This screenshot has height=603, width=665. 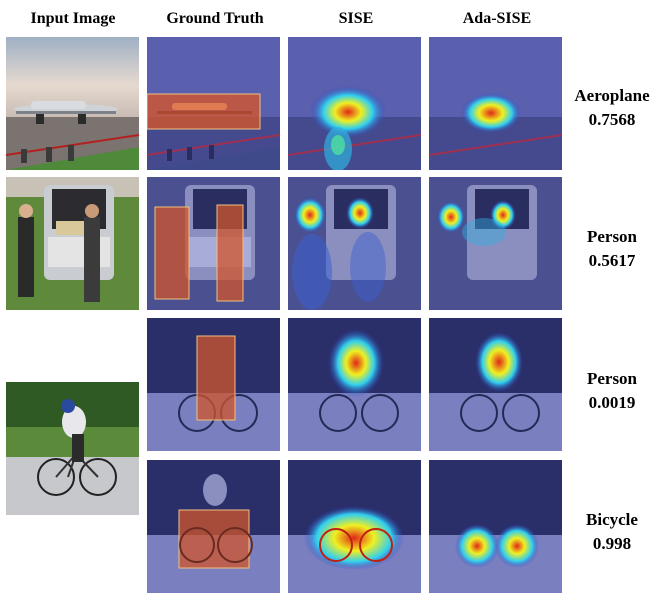 What do you see at coordinates (213, 526) in the screenshot?
I see `ground-truth-bicycle` at bounding box center [213, 526].